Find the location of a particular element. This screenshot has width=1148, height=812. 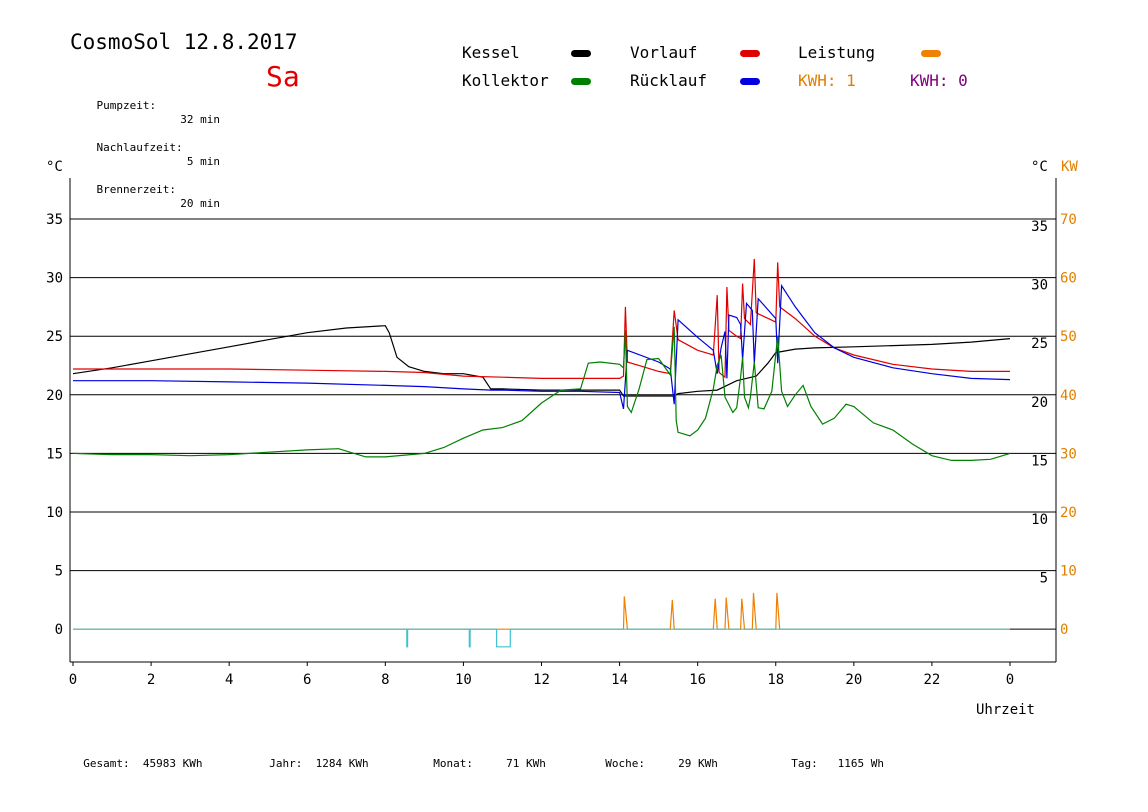

x-tick-label: 14 is located at coordinates (619, 680).